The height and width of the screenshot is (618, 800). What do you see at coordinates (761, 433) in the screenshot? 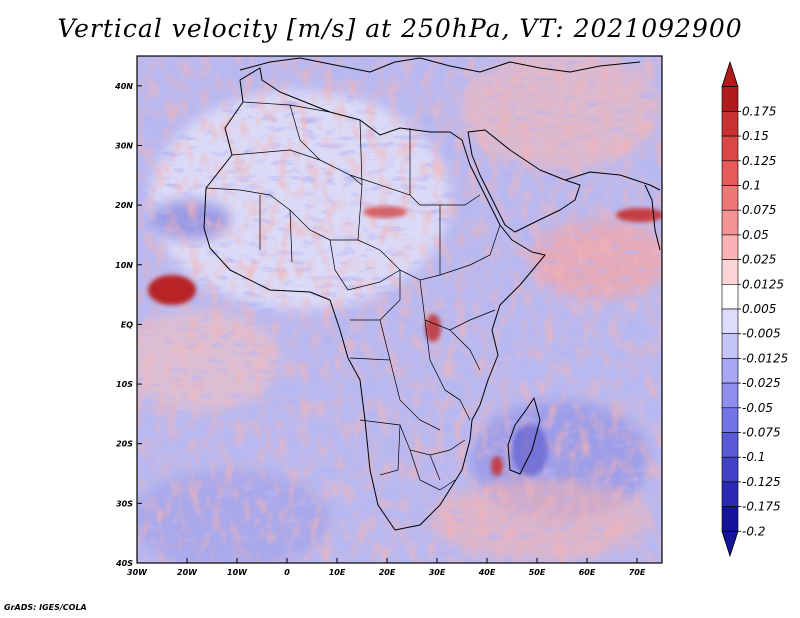
I see `colorbar-label: -0.075` at bounding box center [761, 433].